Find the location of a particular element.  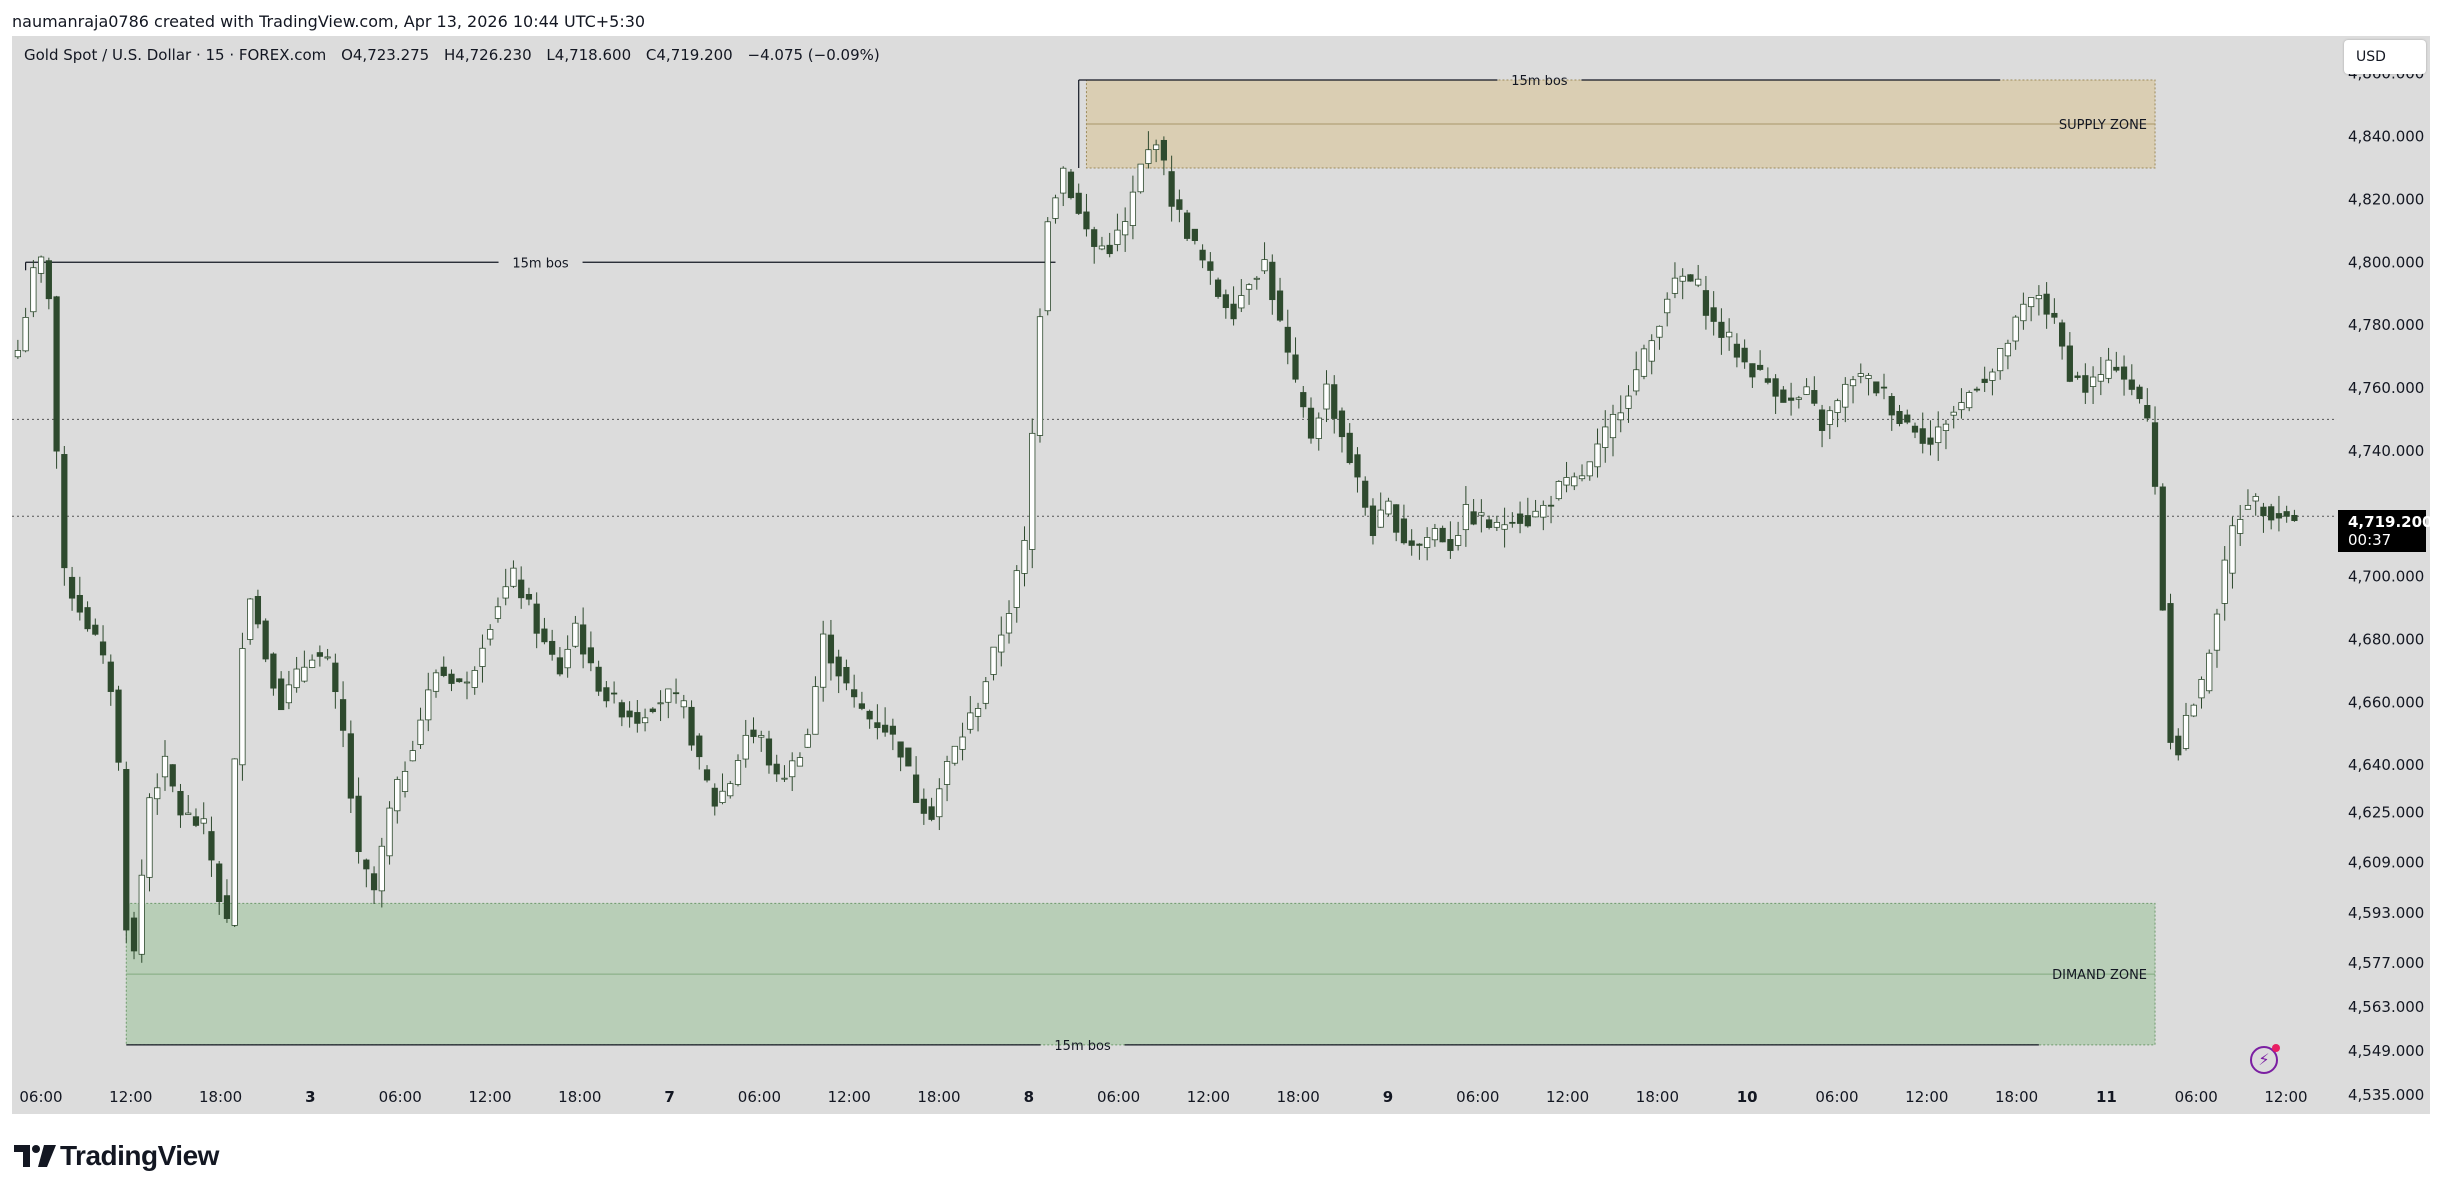

supply-zone-label: SUPPLY ZONE is located at coordinates (2103, 125).